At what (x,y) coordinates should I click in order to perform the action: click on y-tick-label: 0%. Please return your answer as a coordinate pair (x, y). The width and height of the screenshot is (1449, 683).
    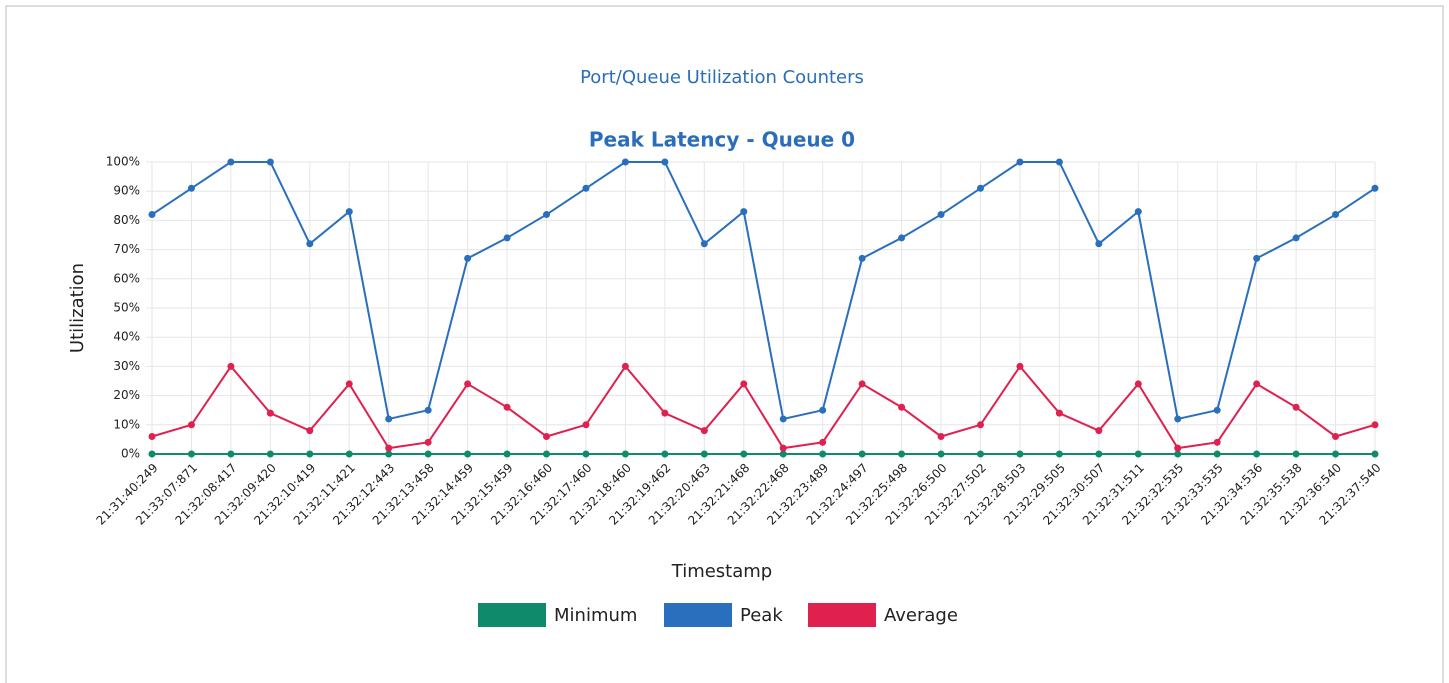
    Looking at the image, I should click on (130, 454).